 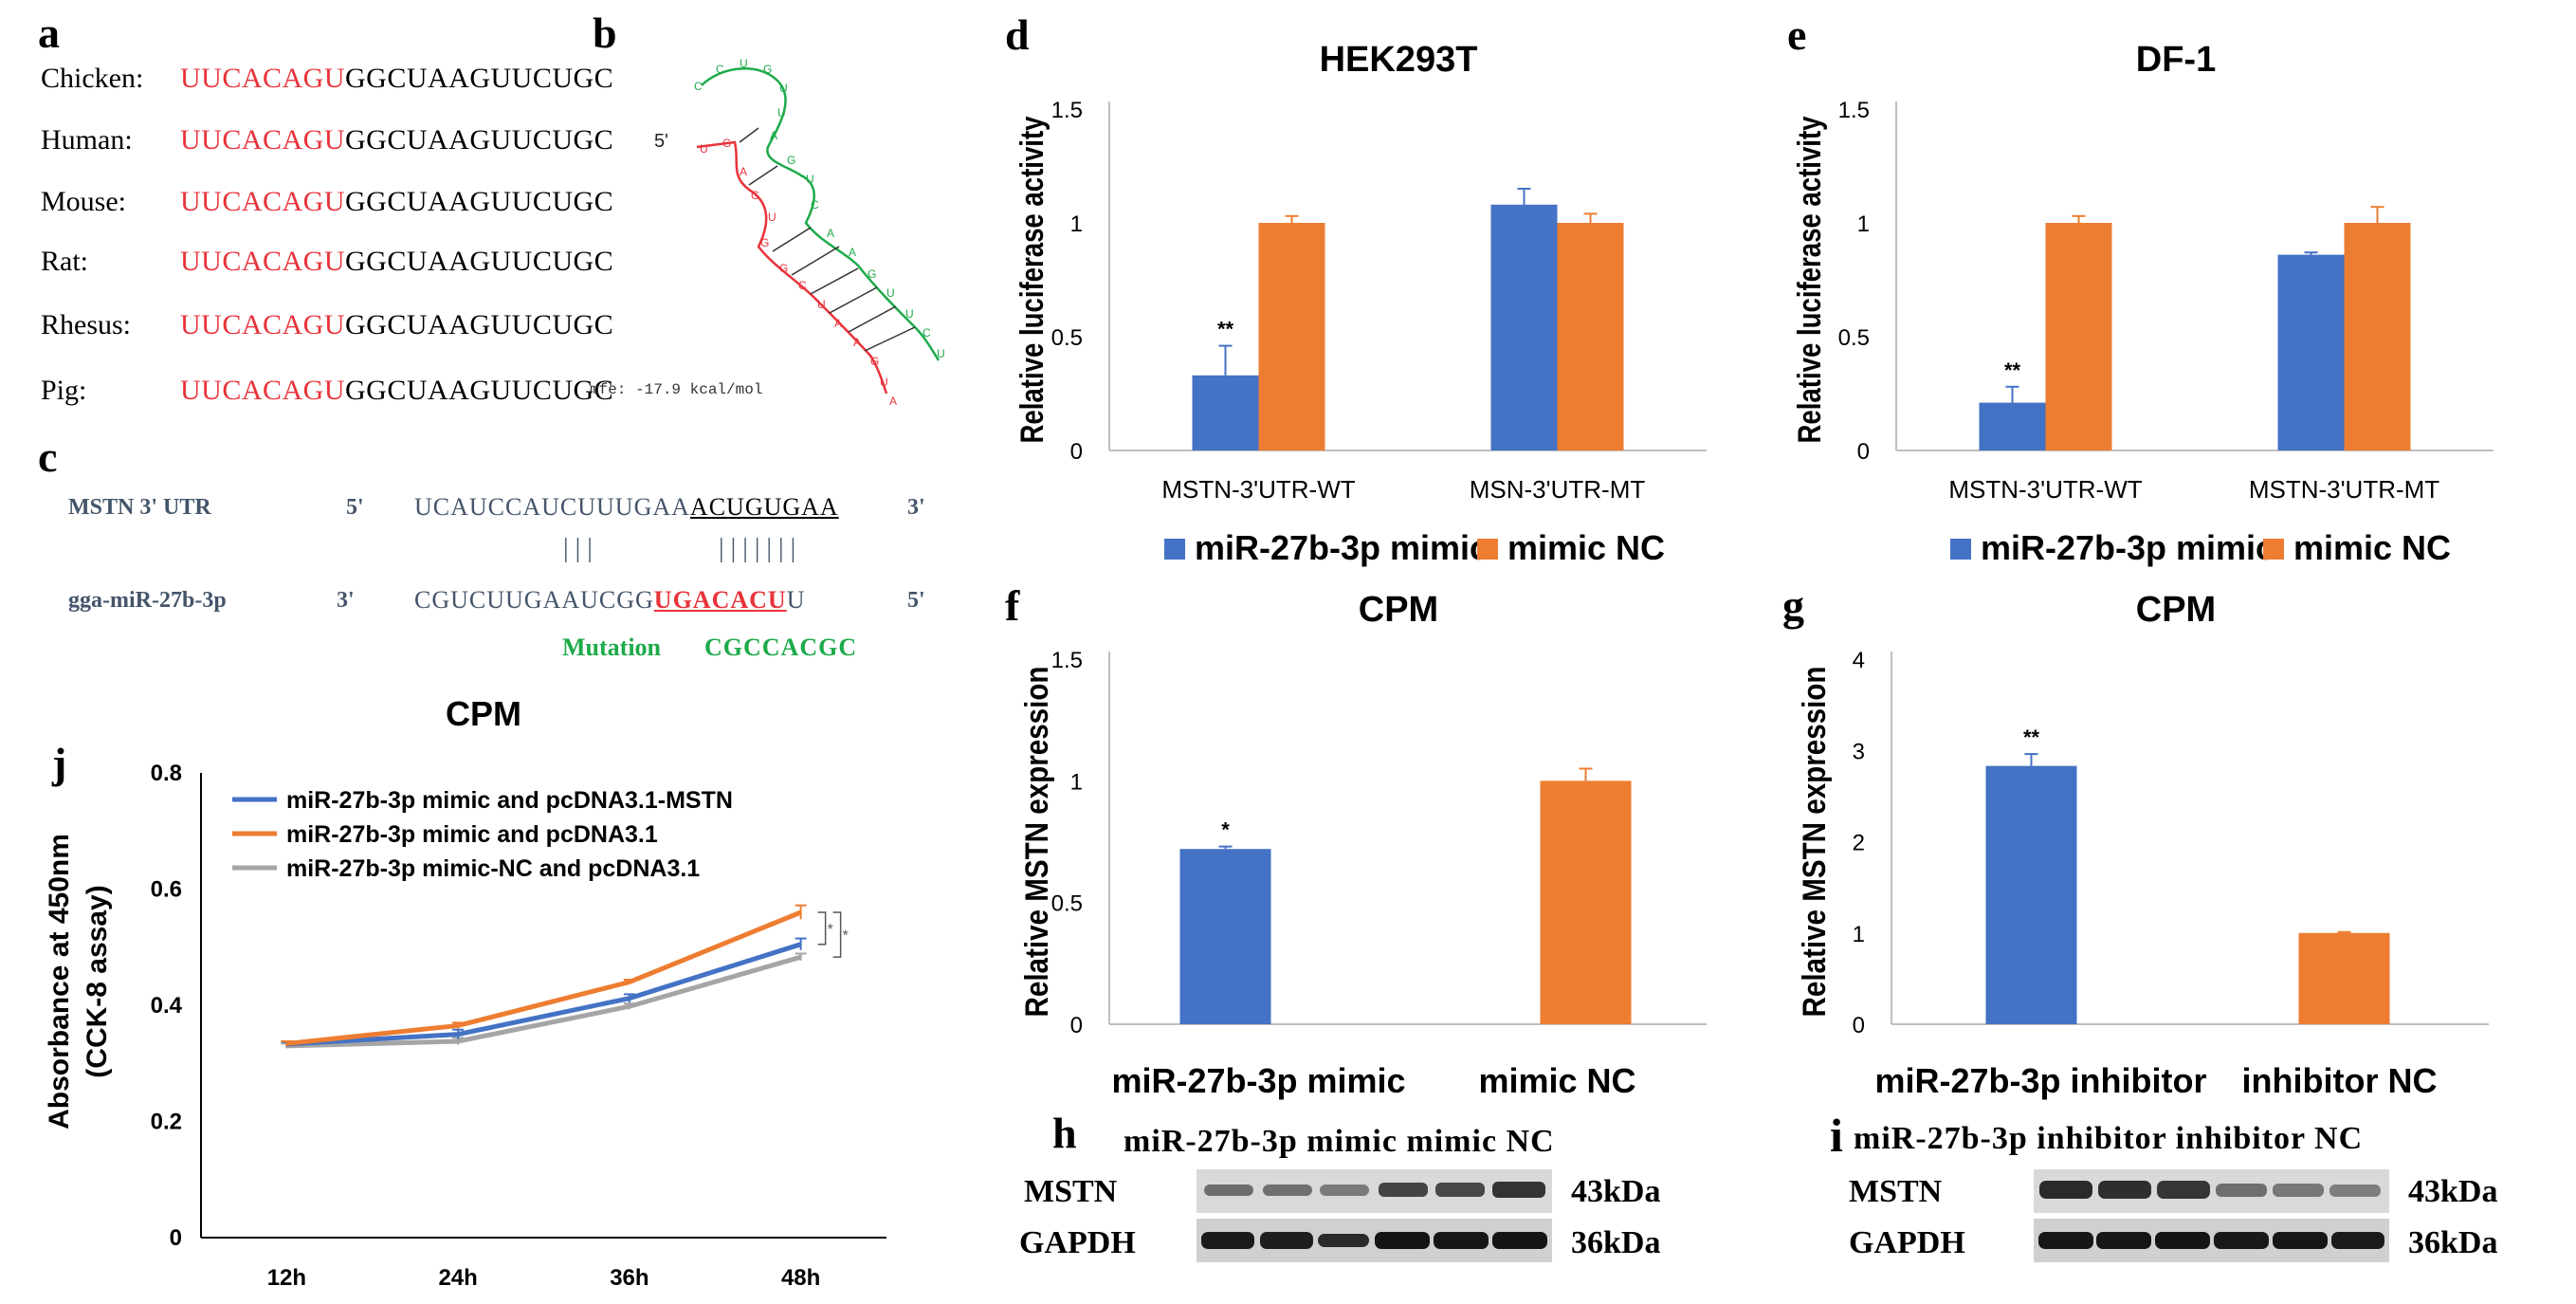 I want to click on blot-h-header: miR-27b-3p mimic mimic NC, so click(x=1339, y=1141).